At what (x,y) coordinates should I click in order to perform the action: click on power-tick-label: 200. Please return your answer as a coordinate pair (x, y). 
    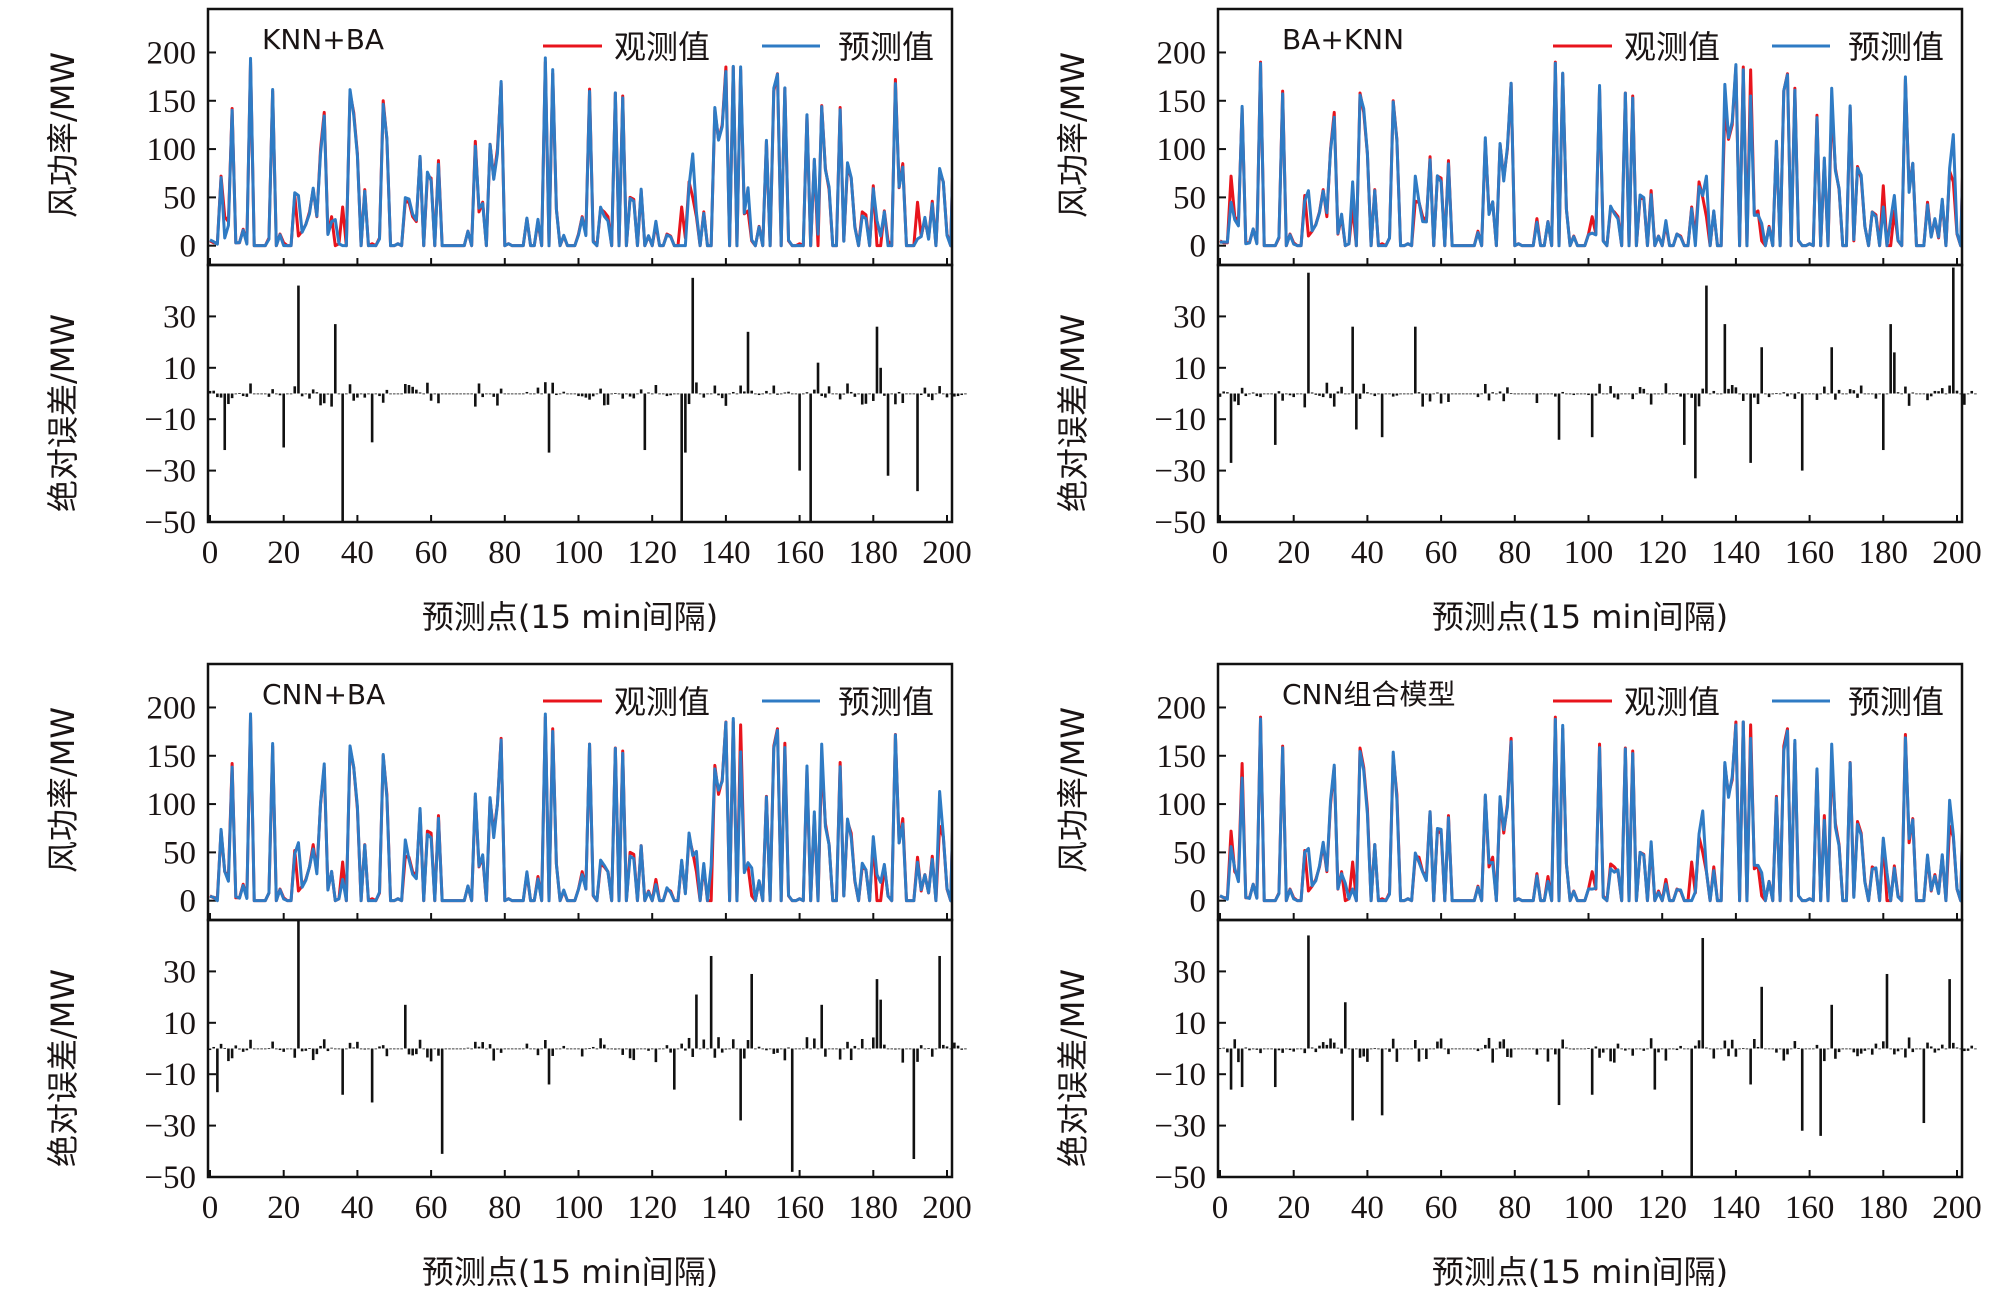
    Looking at the image, I should click on (172, 53).